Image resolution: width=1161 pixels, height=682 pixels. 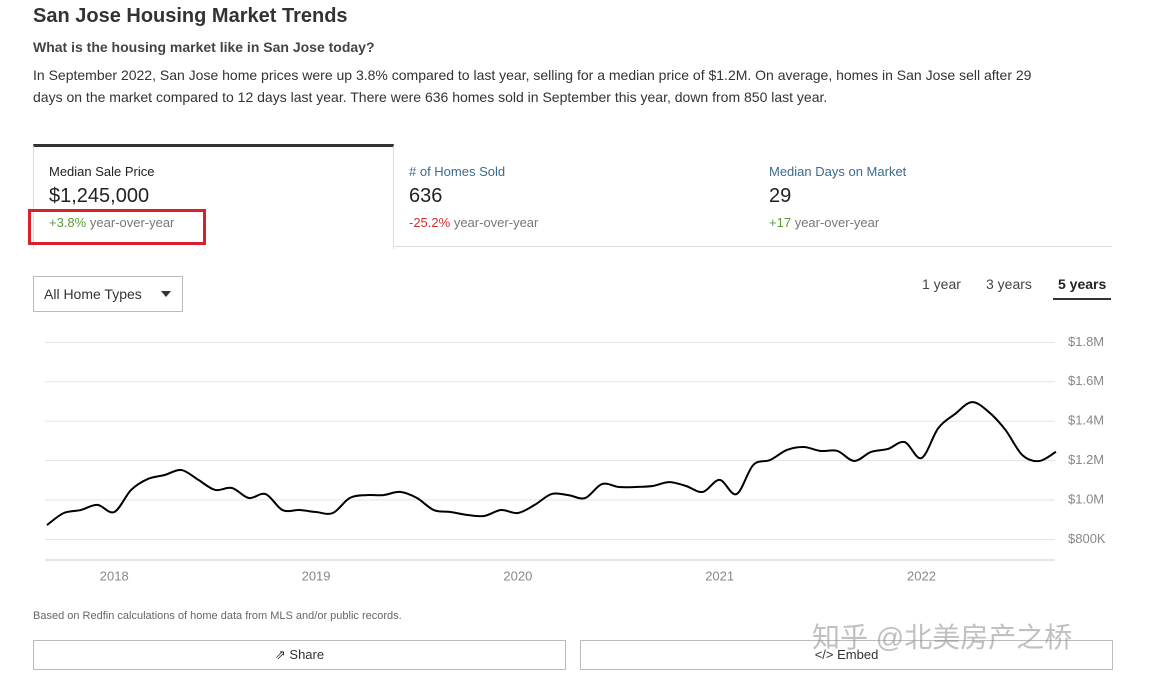 What do you see at coordinates (457, 171) in the screenshot?
I see `tab-label: # of Homes Sold` at bounding box center [457, 171].